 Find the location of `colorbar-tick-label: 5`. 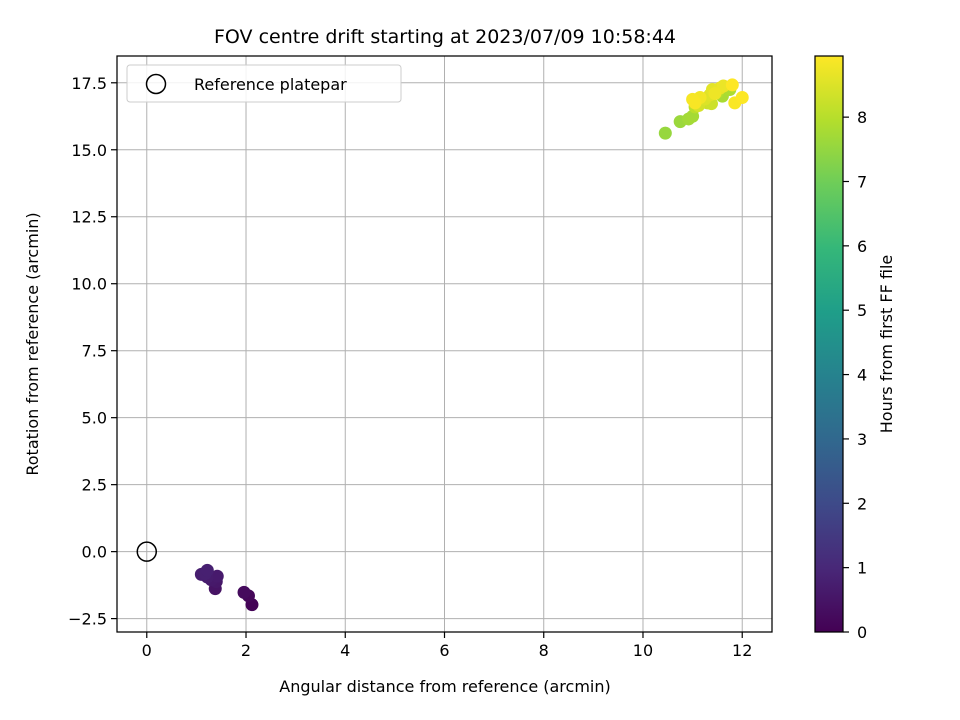

colorbar-tick-label: 5 is located at coordinates (862, 310).